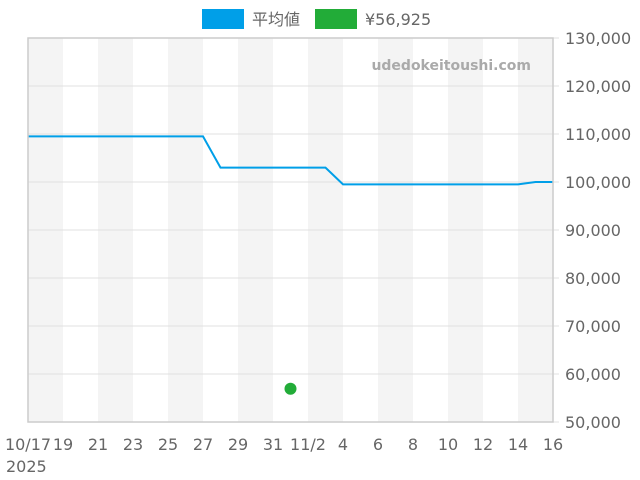  I want to click on y-tick-label: 70,000, so click(593, 326).